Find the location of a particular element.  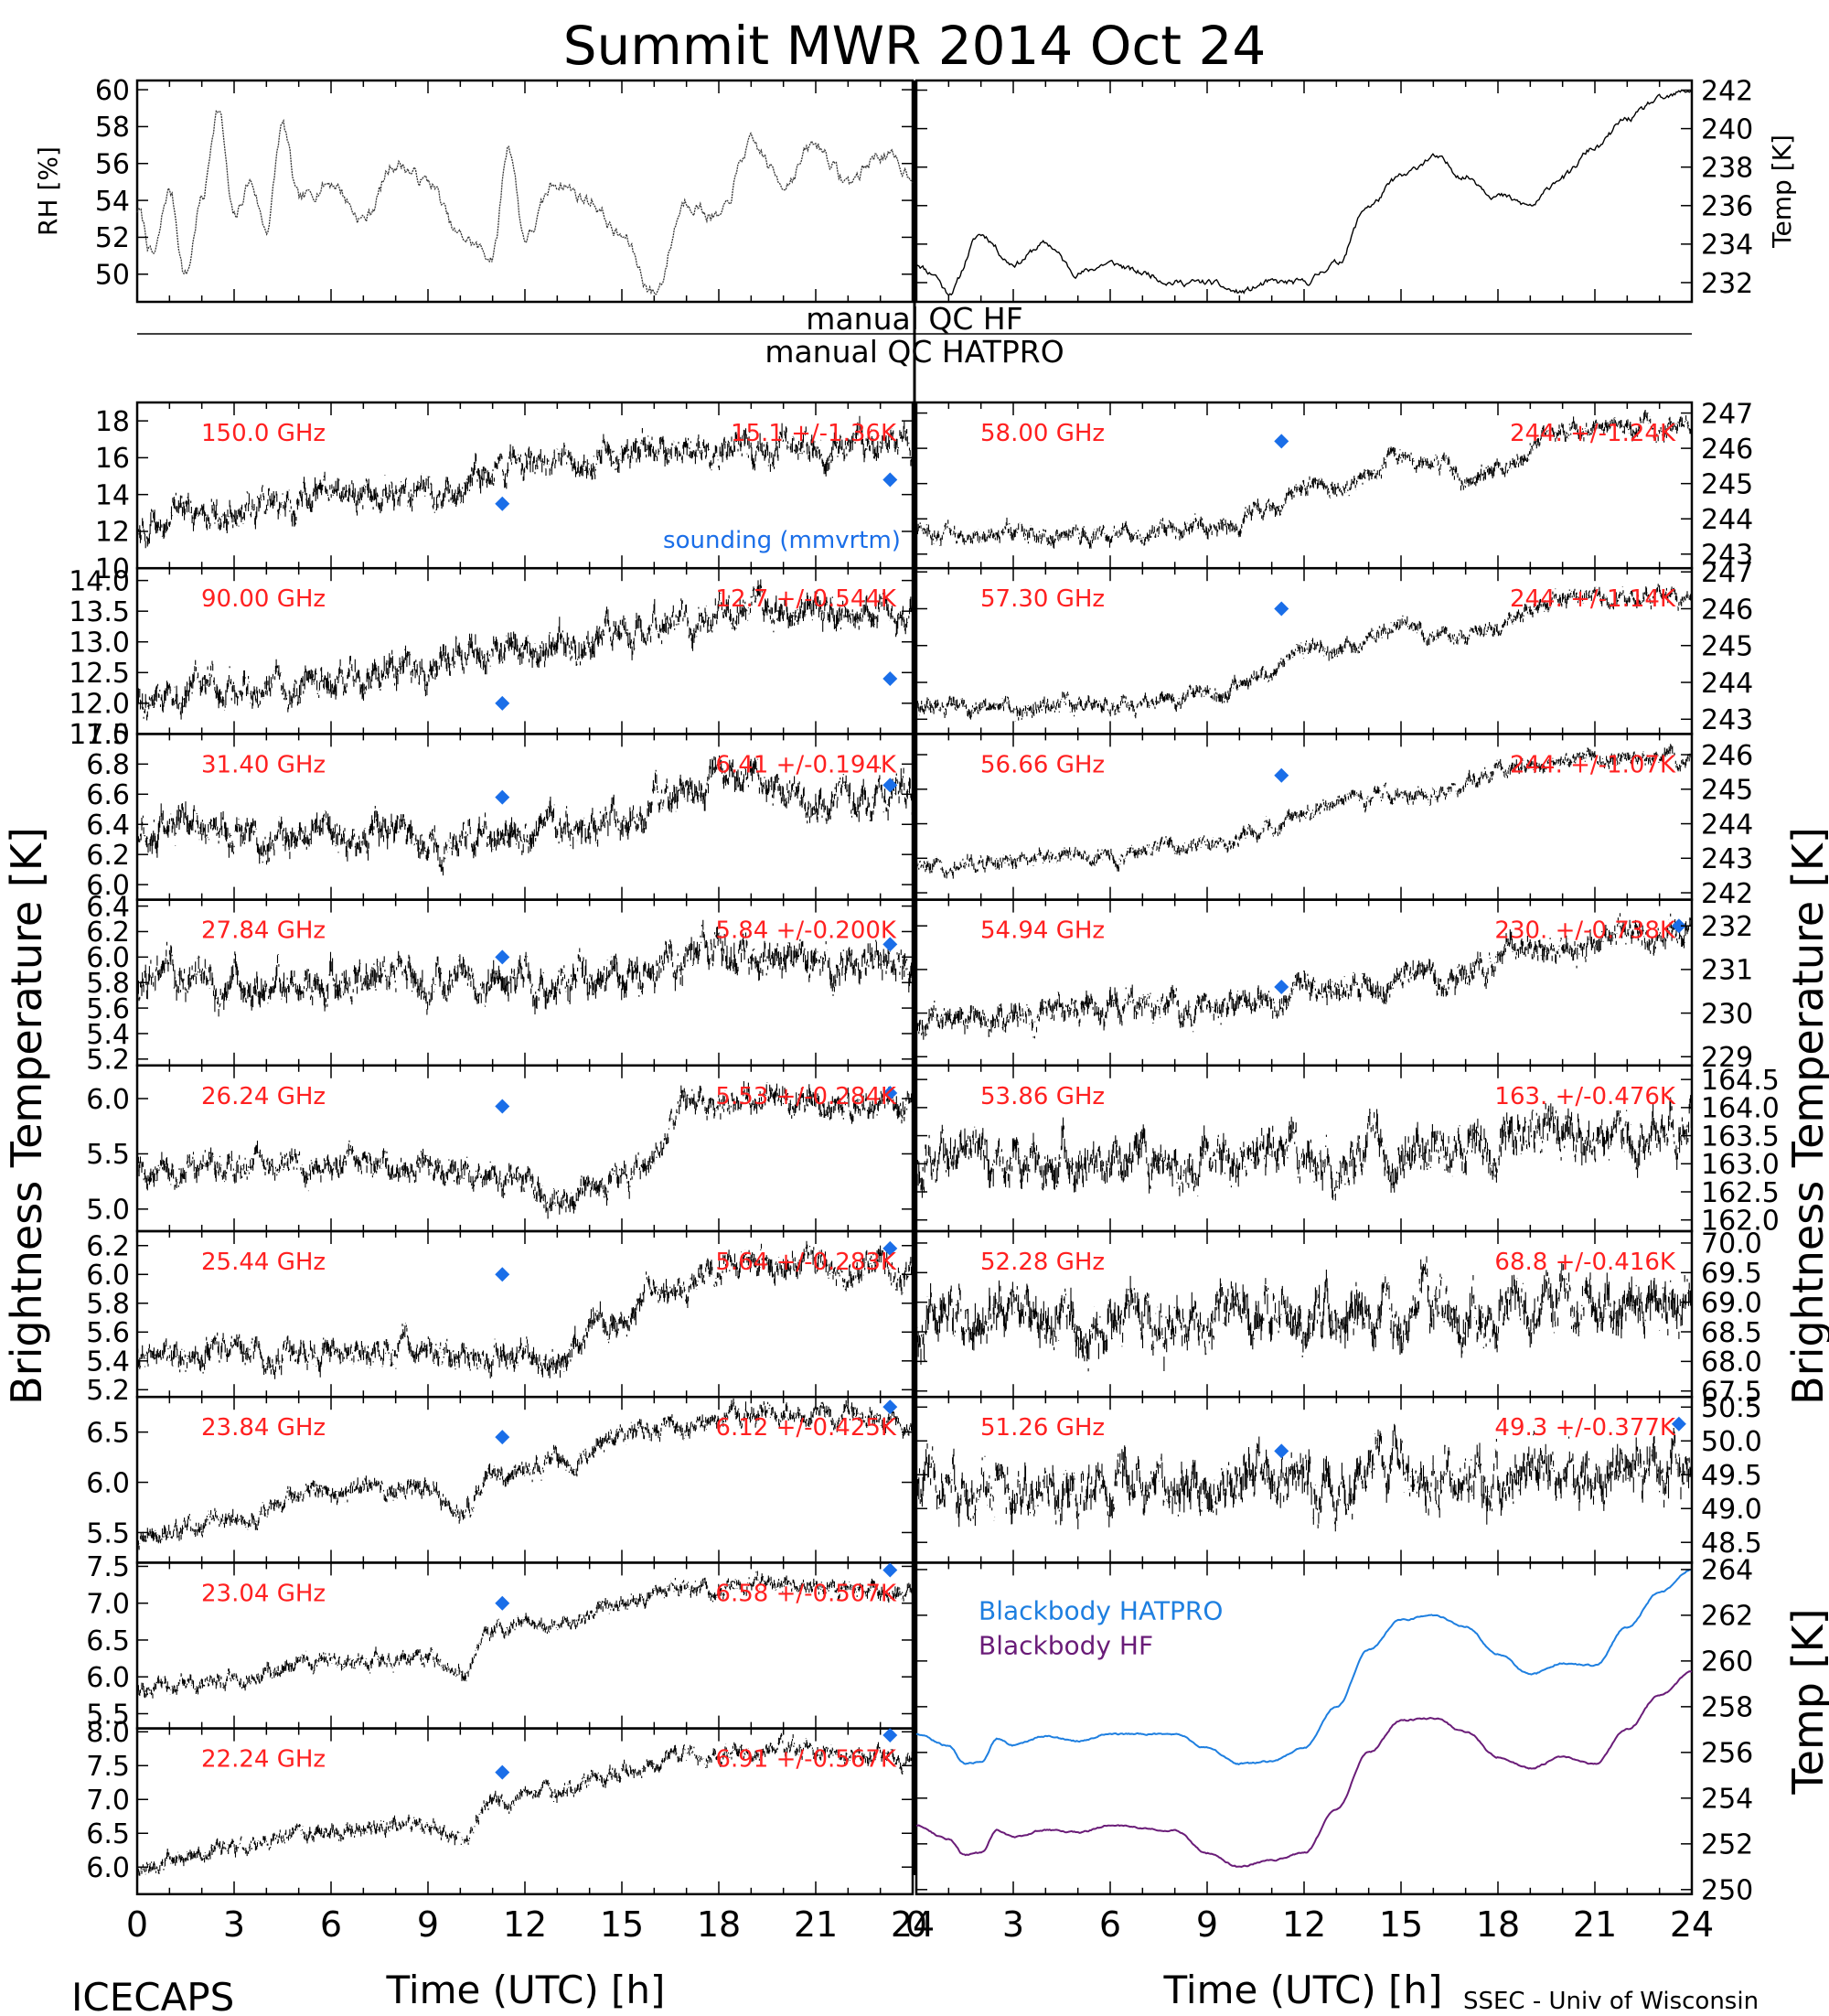

y-tick-label: 258 is located at coordinates (1727, 1708).